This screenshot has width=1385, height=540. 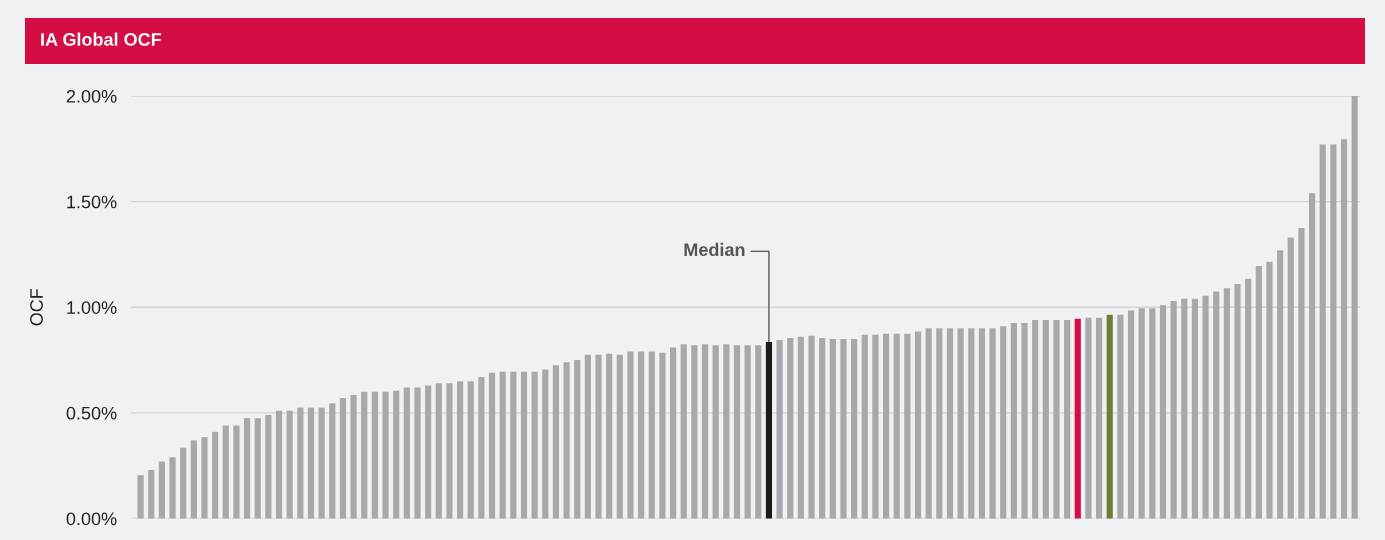 What do you see at coordinates (36, 307) in the screenshot?
I see `y-axis-title: OCF` at bounding box center [36, 307].